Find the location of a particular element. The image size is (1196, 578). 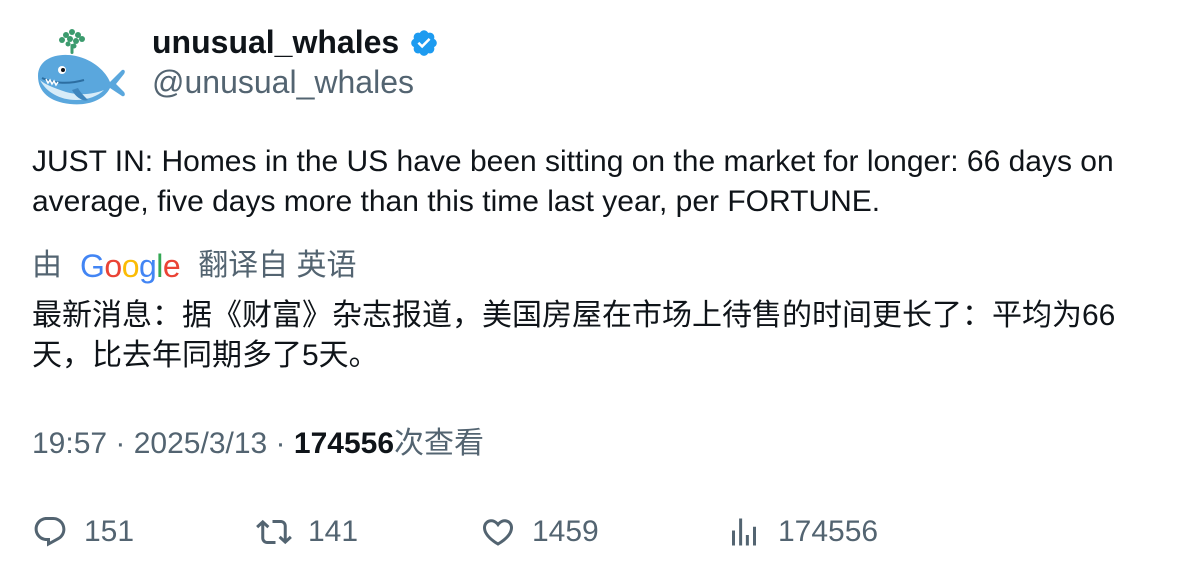

whale-avatar-icon is located at coordinates (80, 69).